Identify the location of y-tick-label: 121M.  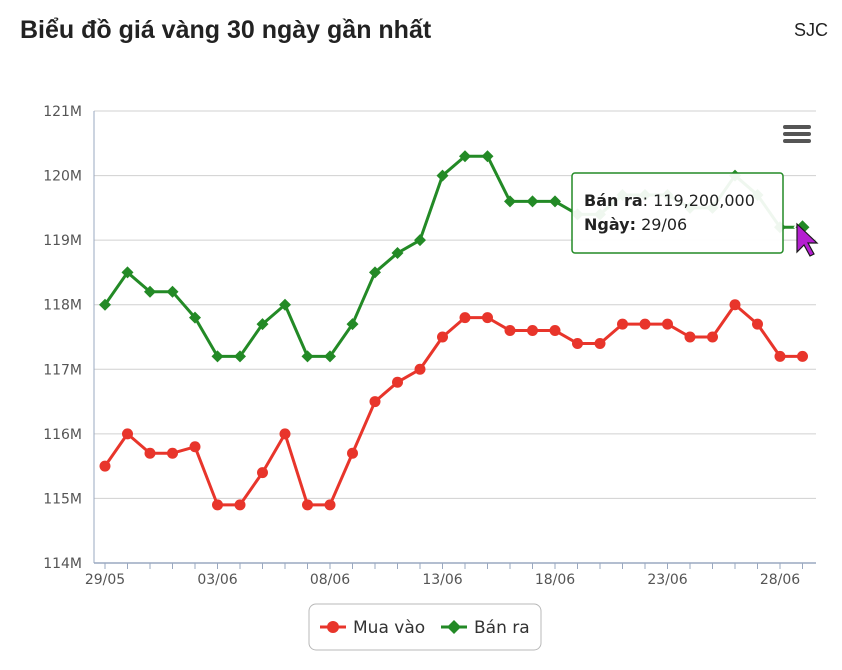
(62, 112).